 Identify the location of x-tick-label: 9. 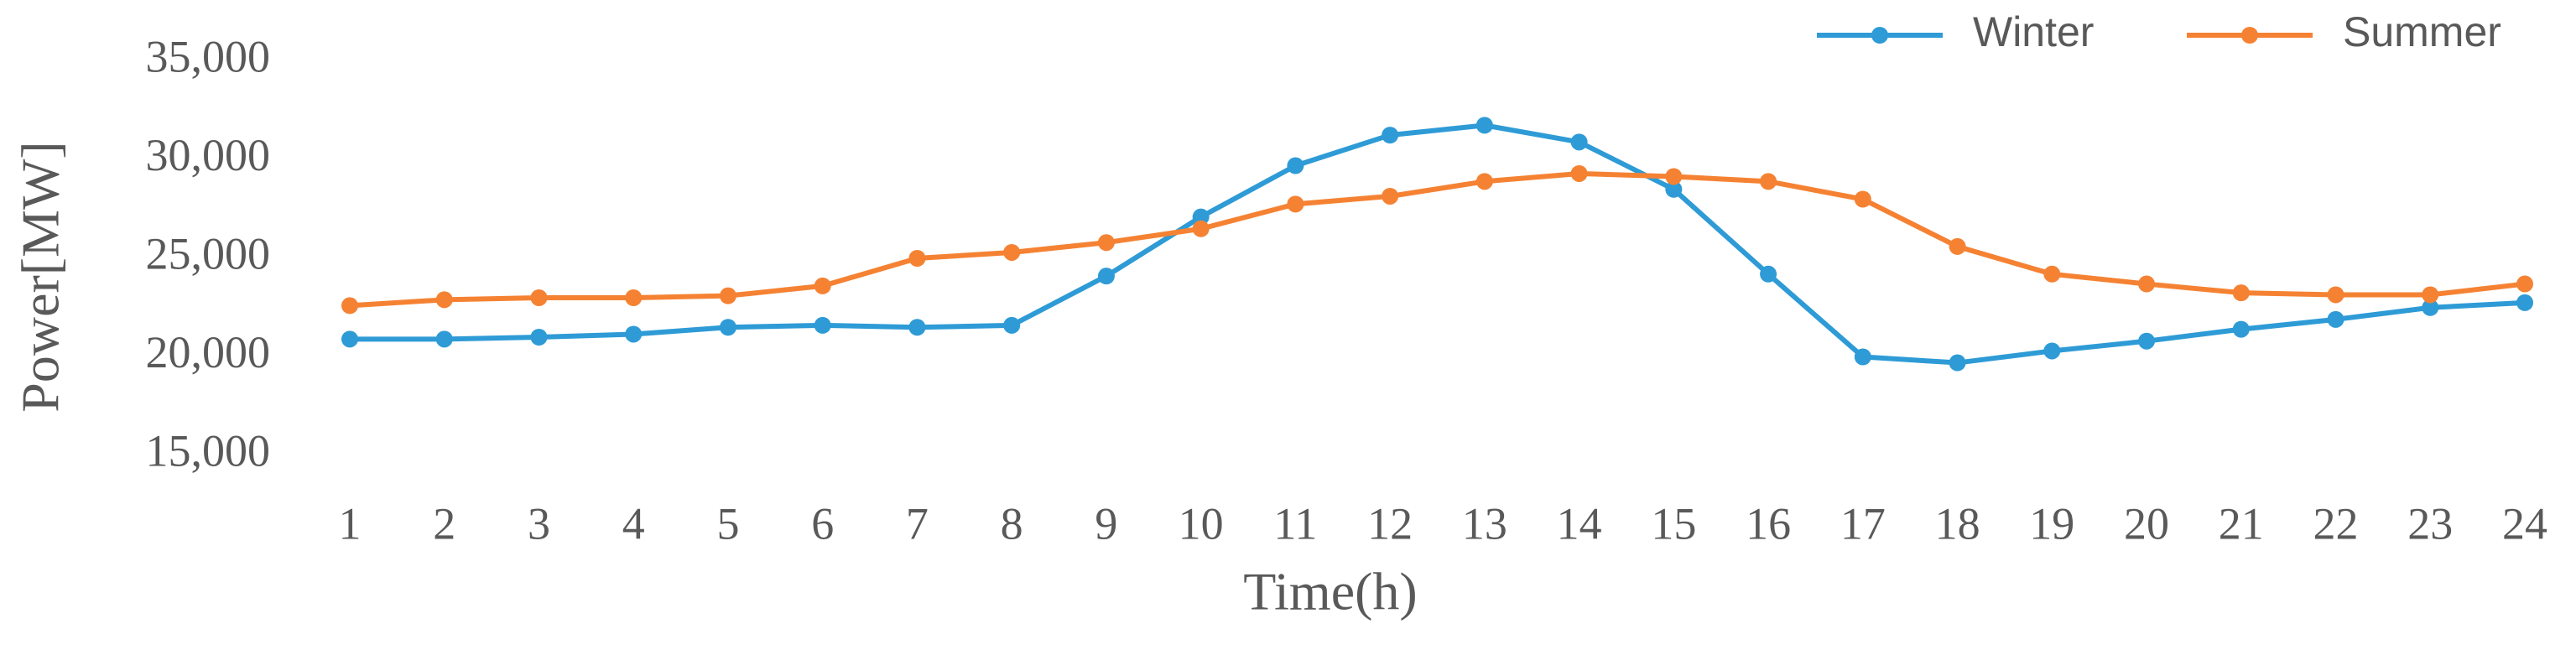
(1106, 523).